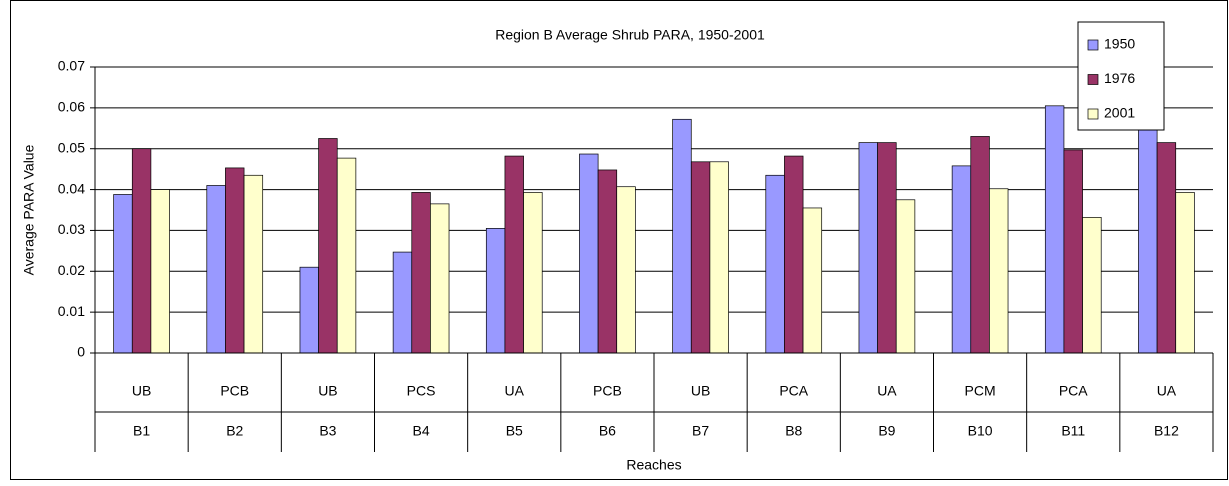  Describe the element at coordinates (71, 107) in the screenshot. I see `y-tick-label: 0.06` at that location.